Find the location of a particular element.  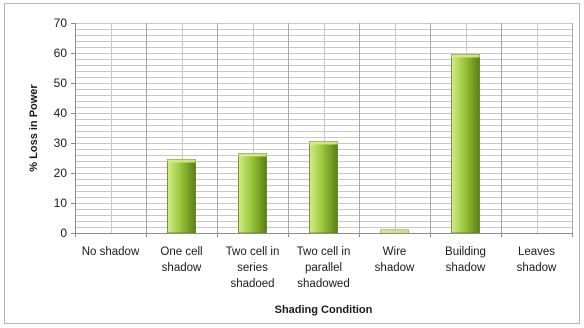

x-category-label-line: No shadow is located at coordinates (111, 252).